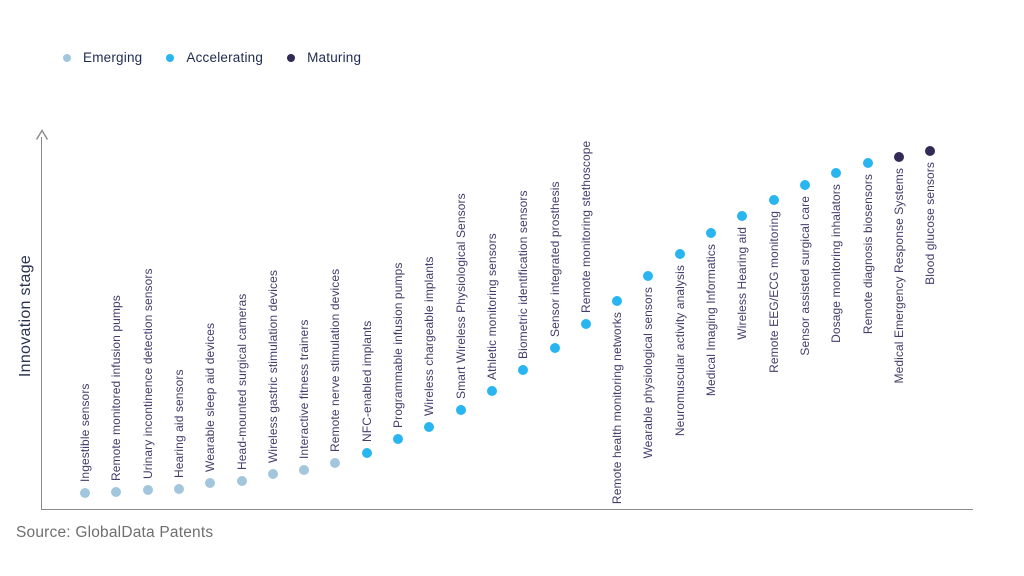  Describe the element at coordinates (366, 381) in the screenshot. I see `data-point-label: NFC-enabled implants` at that location.